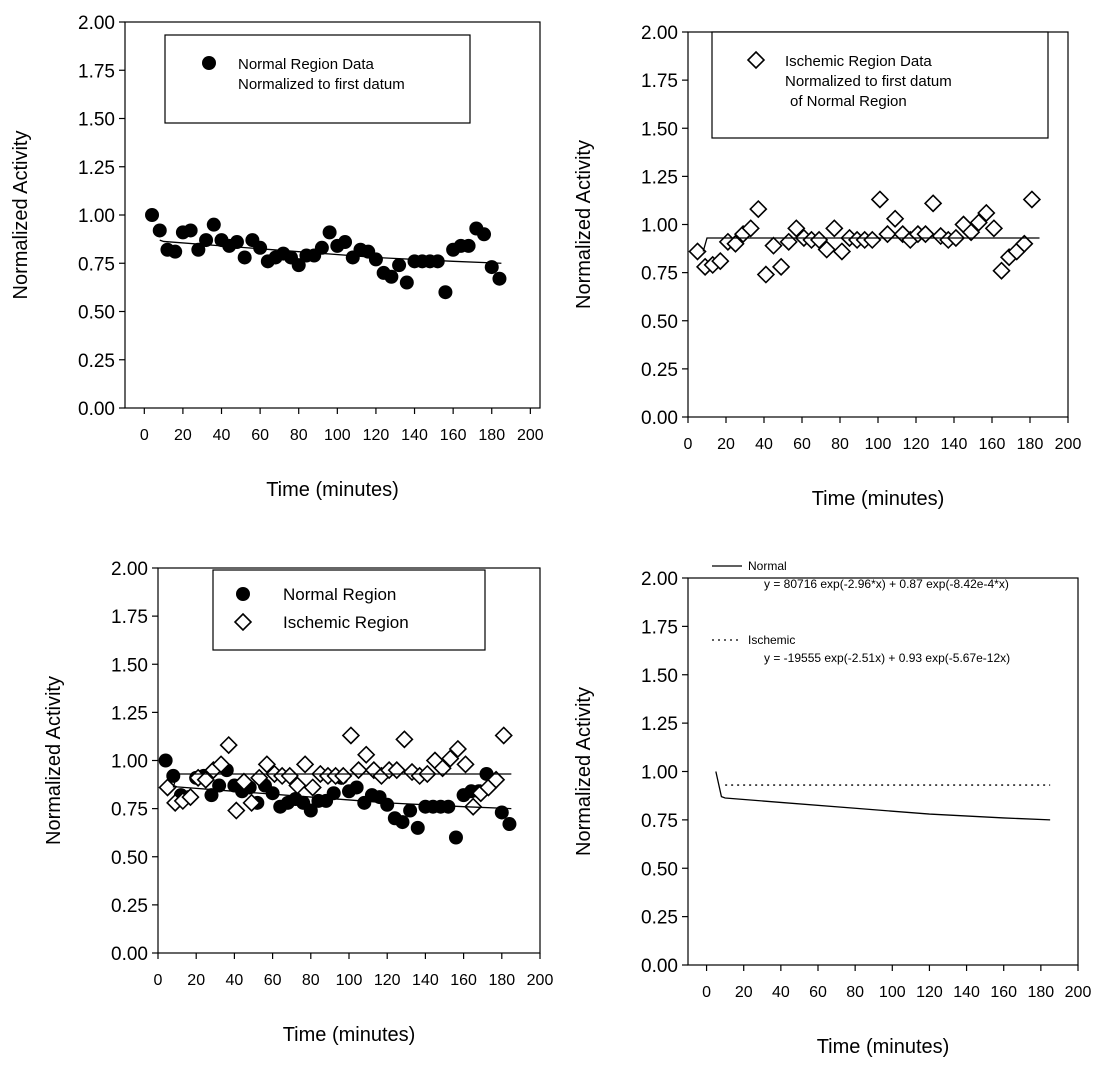 The width and height of the screenshot is (1107, 1070). I want to click on legend-label: Ischemic, so click(771, 640).